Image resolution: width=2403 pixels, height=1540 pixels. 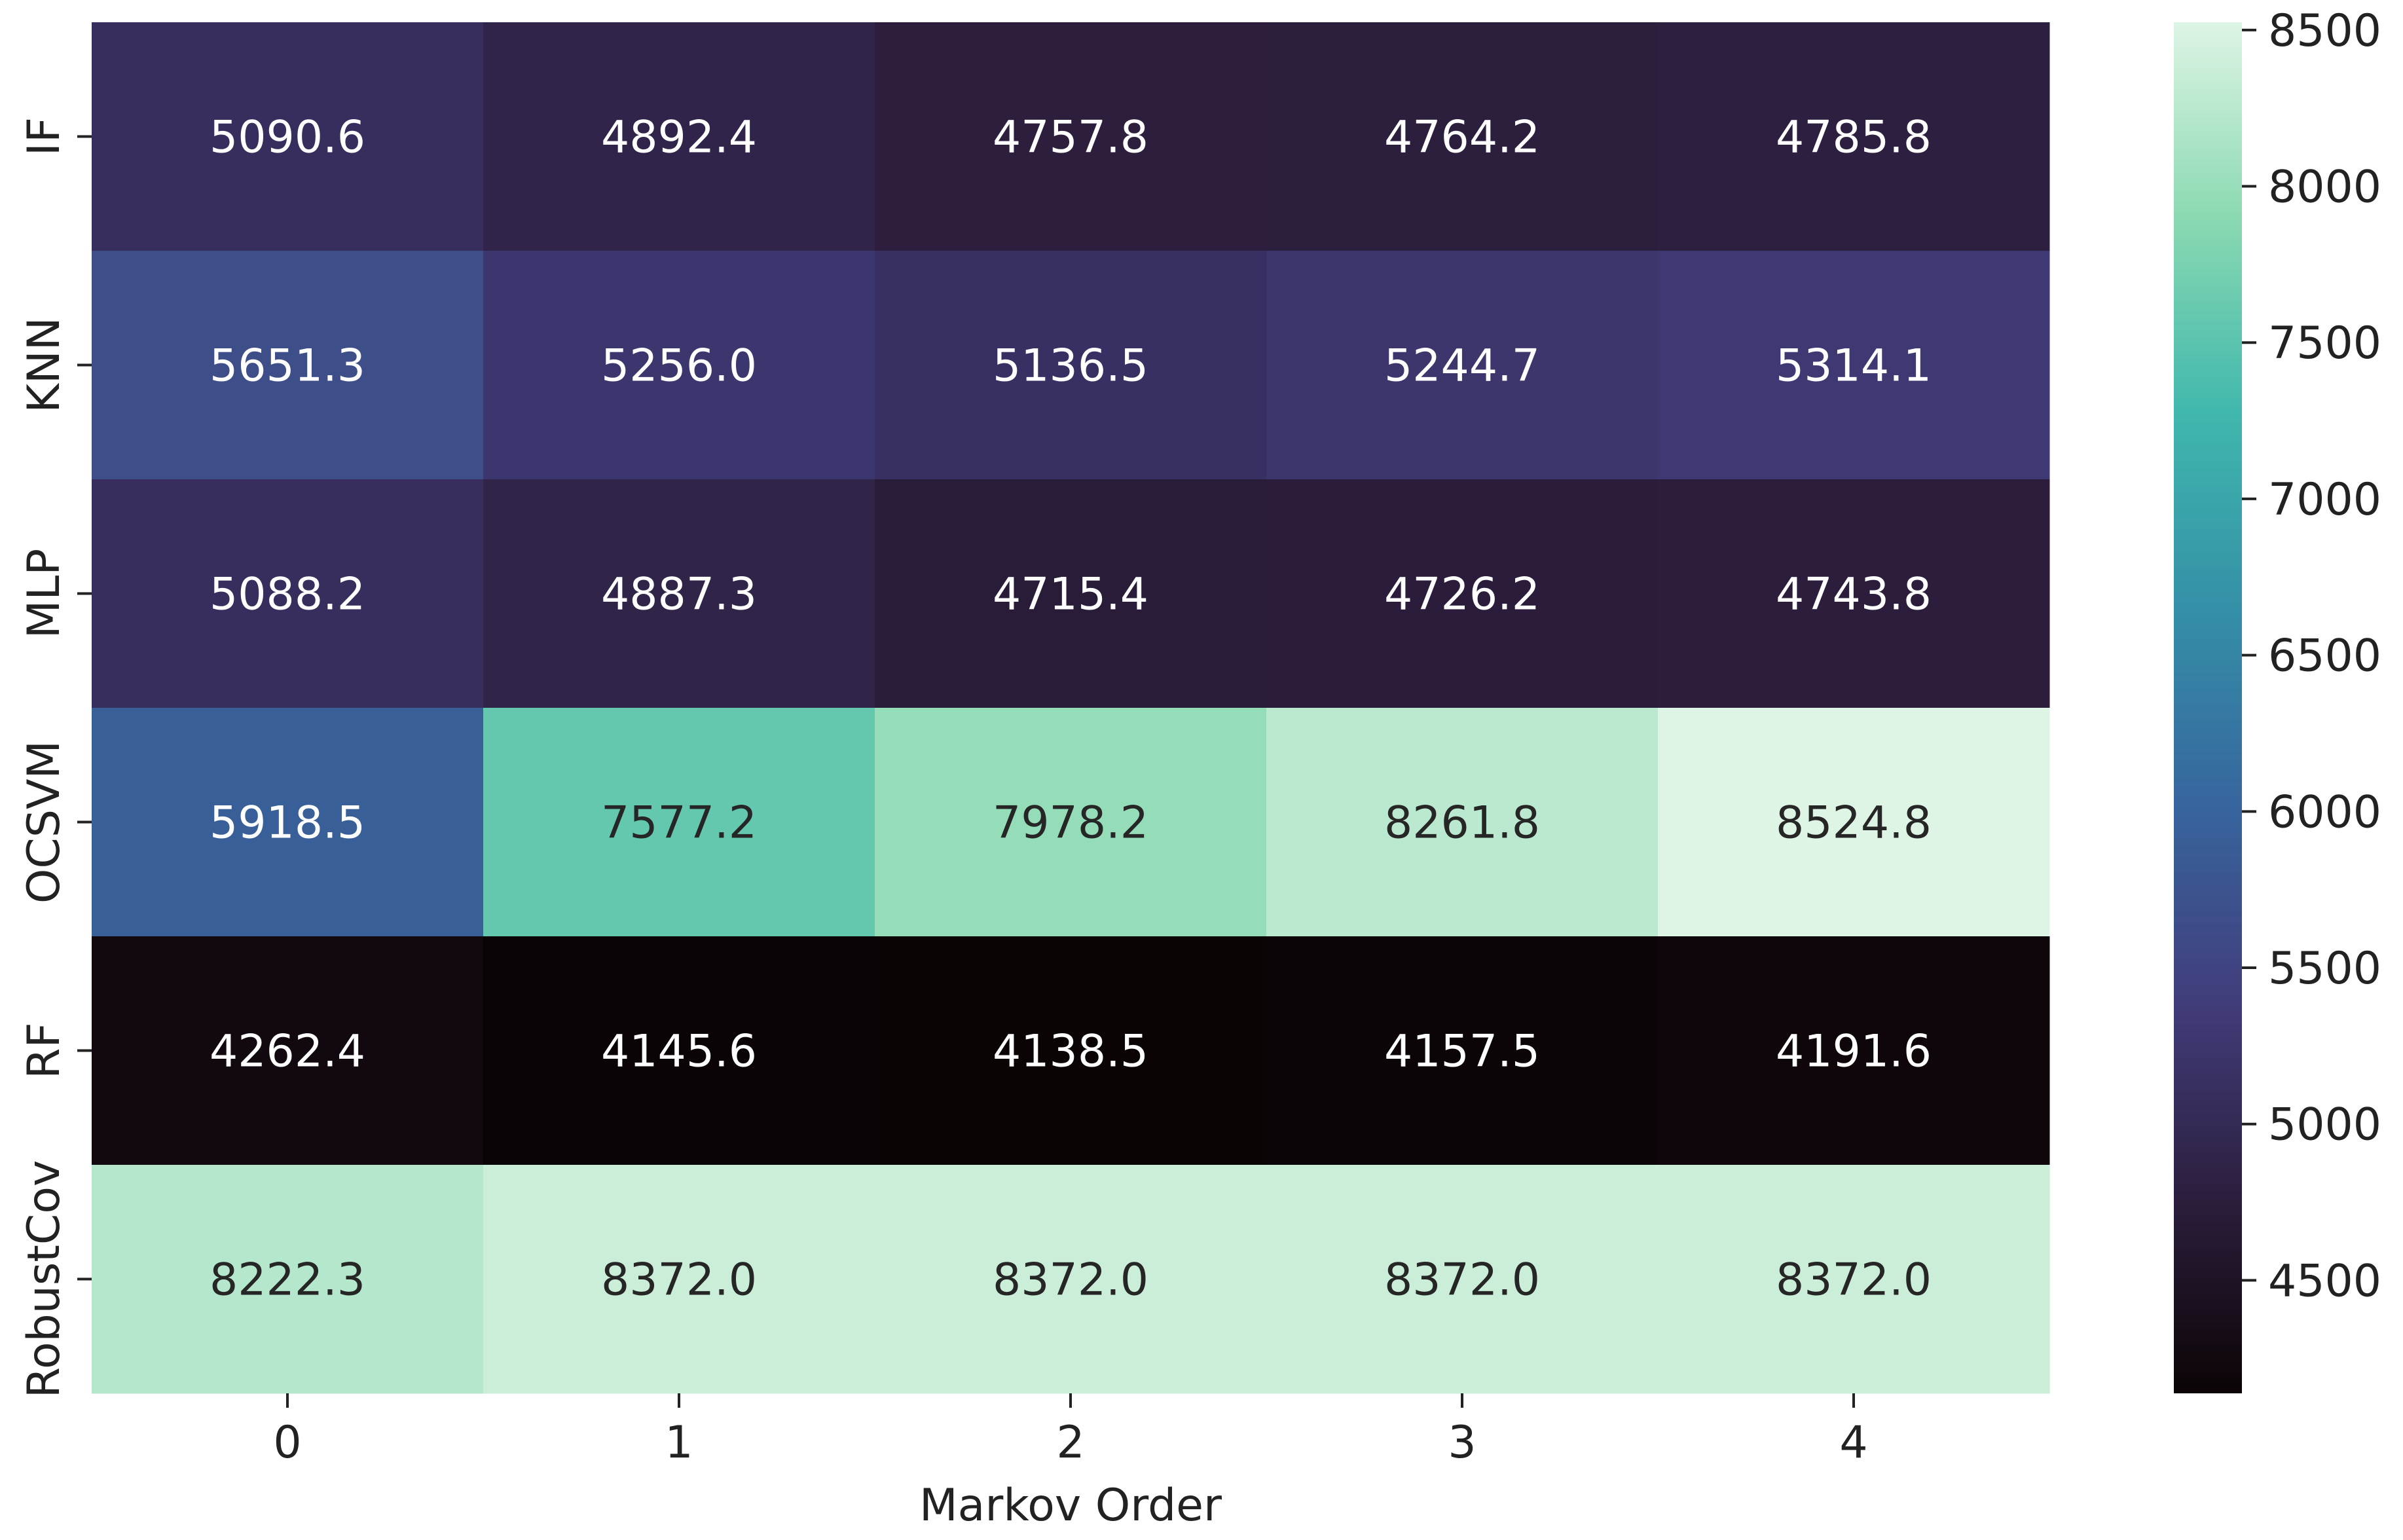 I want to click on cell-value-label: 4262.4, so click(x=287, y=1052).